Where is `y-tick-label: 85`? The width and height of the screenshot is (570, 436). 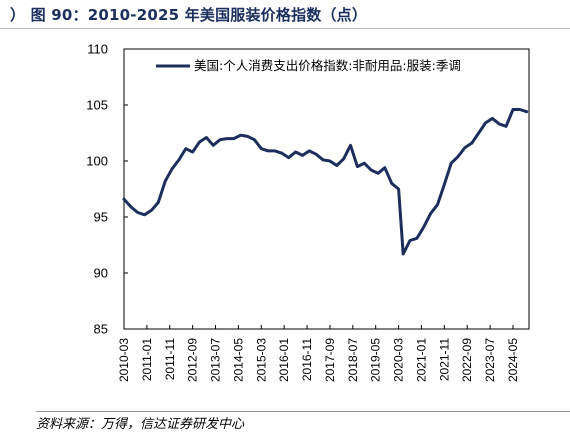
y-tick-label: 85 is located at coordinates (101, 329).